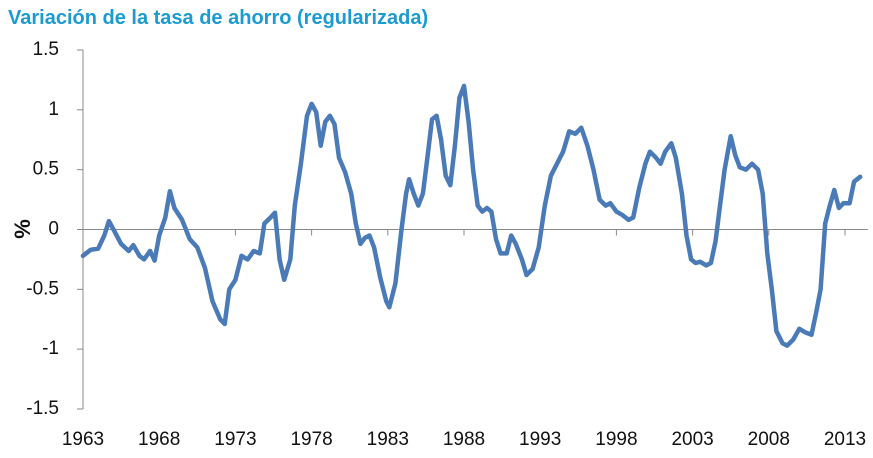 The image size is (873, 458). What do you see at coordinates (464, 439) in the screenshot?
I see `x-tick-label: 1988` at bounding box center [464, 439].